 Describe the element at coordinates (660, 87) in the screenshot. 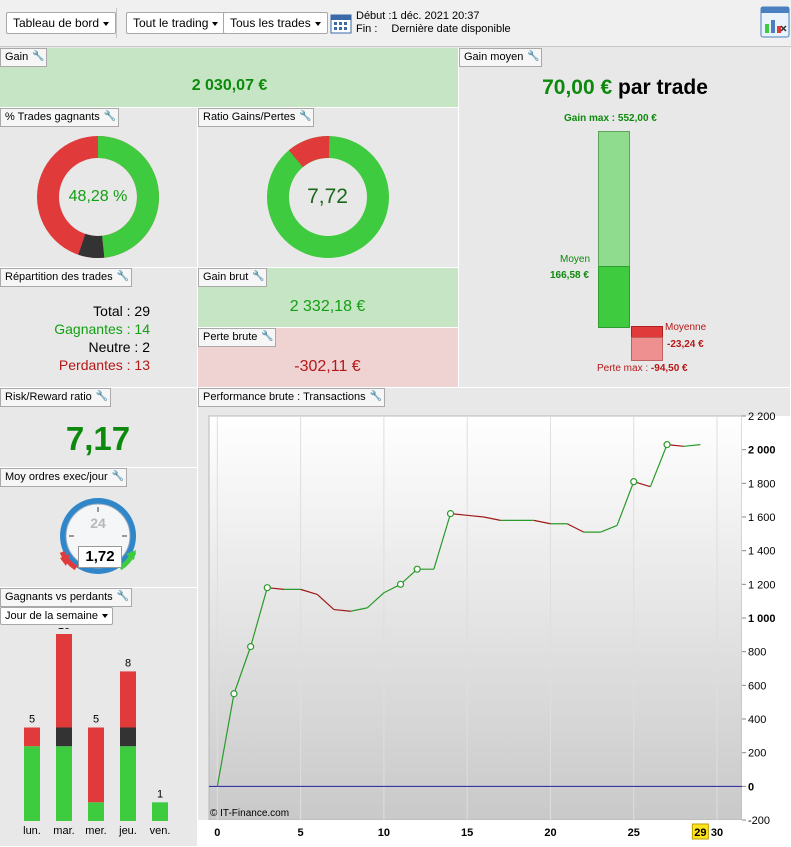

I see `gain-moyen-unit: par trade` at that location.